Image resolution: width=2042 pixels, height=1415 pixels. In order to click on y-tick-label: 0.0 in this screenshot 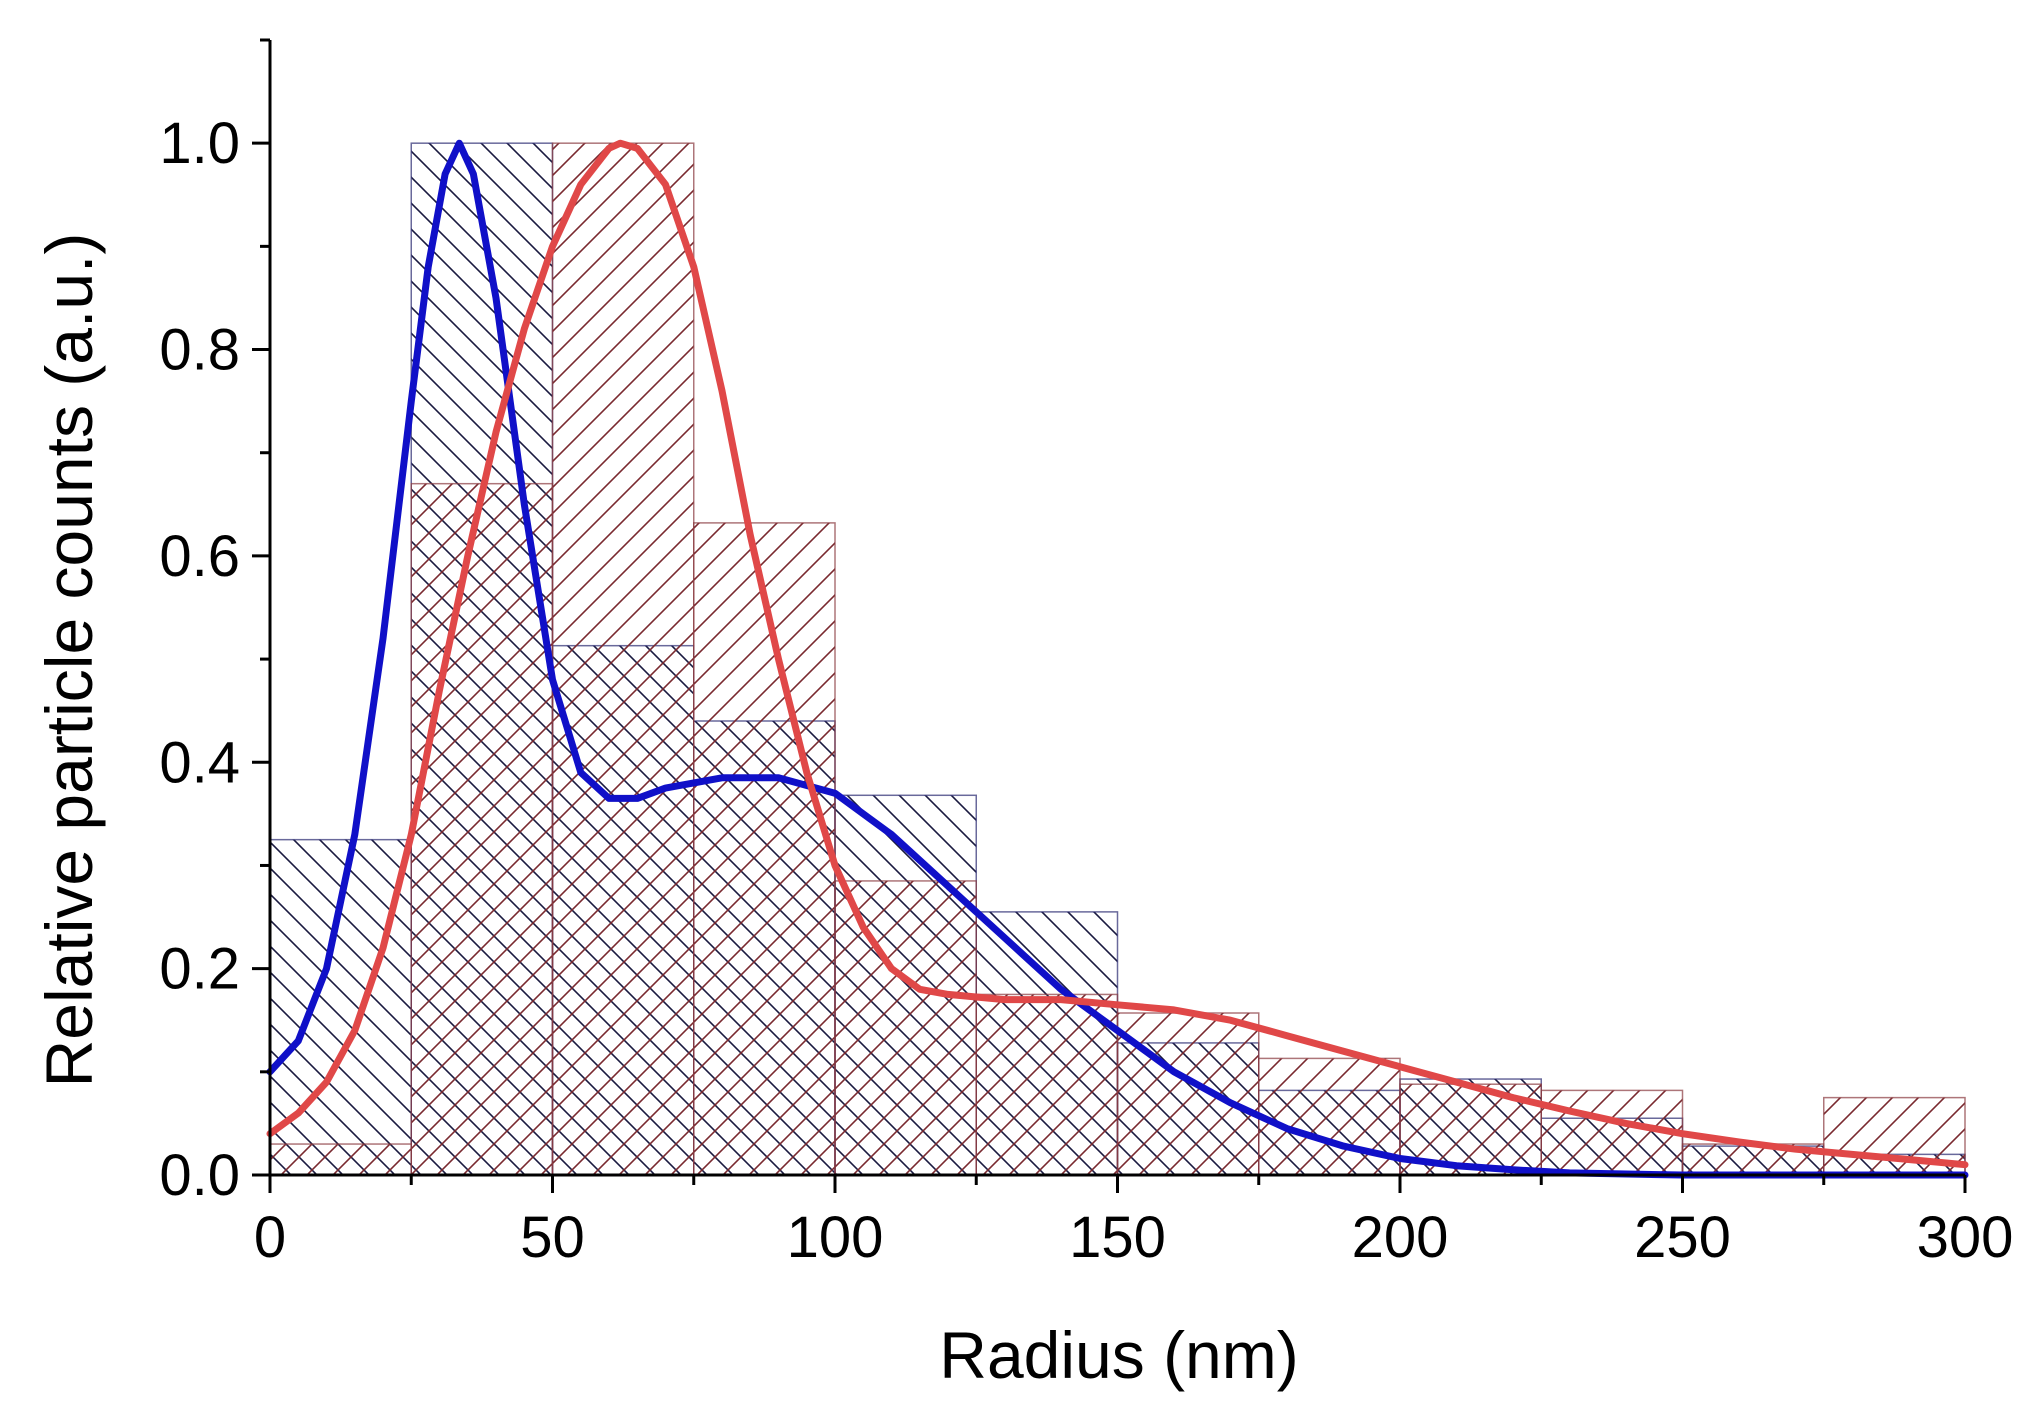, I will do `click(199, 1175)`.